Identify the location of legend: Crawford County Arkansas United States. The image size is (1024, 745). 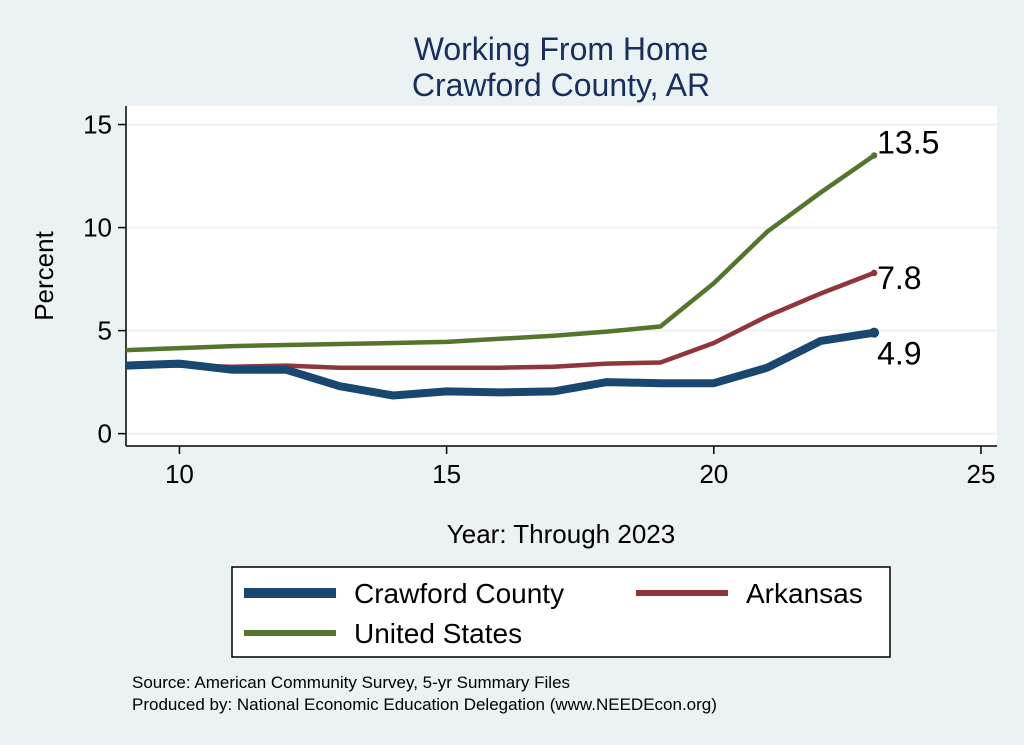
(553, 613).